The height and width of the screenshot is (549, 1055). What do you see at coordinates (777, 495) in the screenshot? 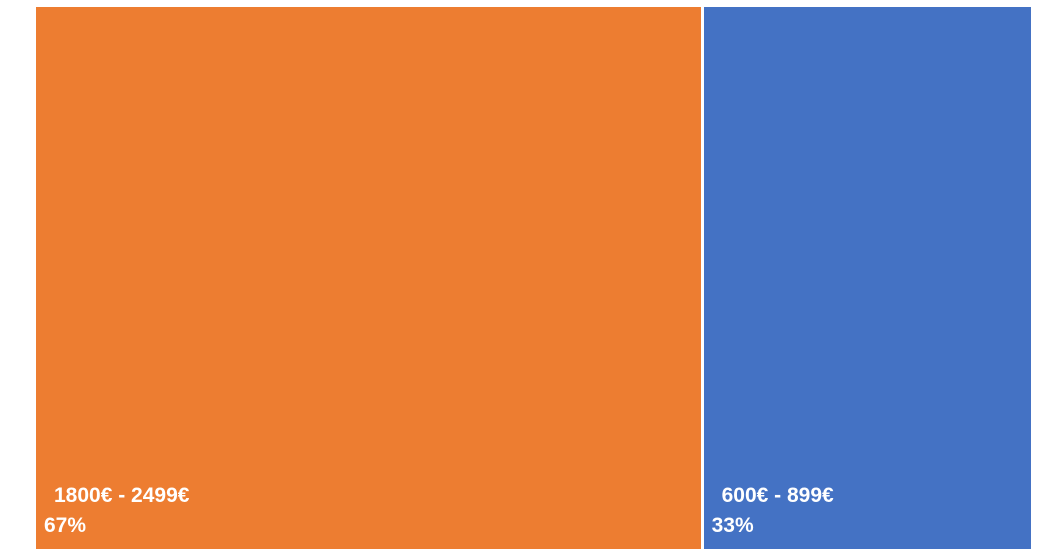
I see `tile-category-label: 600€ - 899€` at bounding box center [777, 495].